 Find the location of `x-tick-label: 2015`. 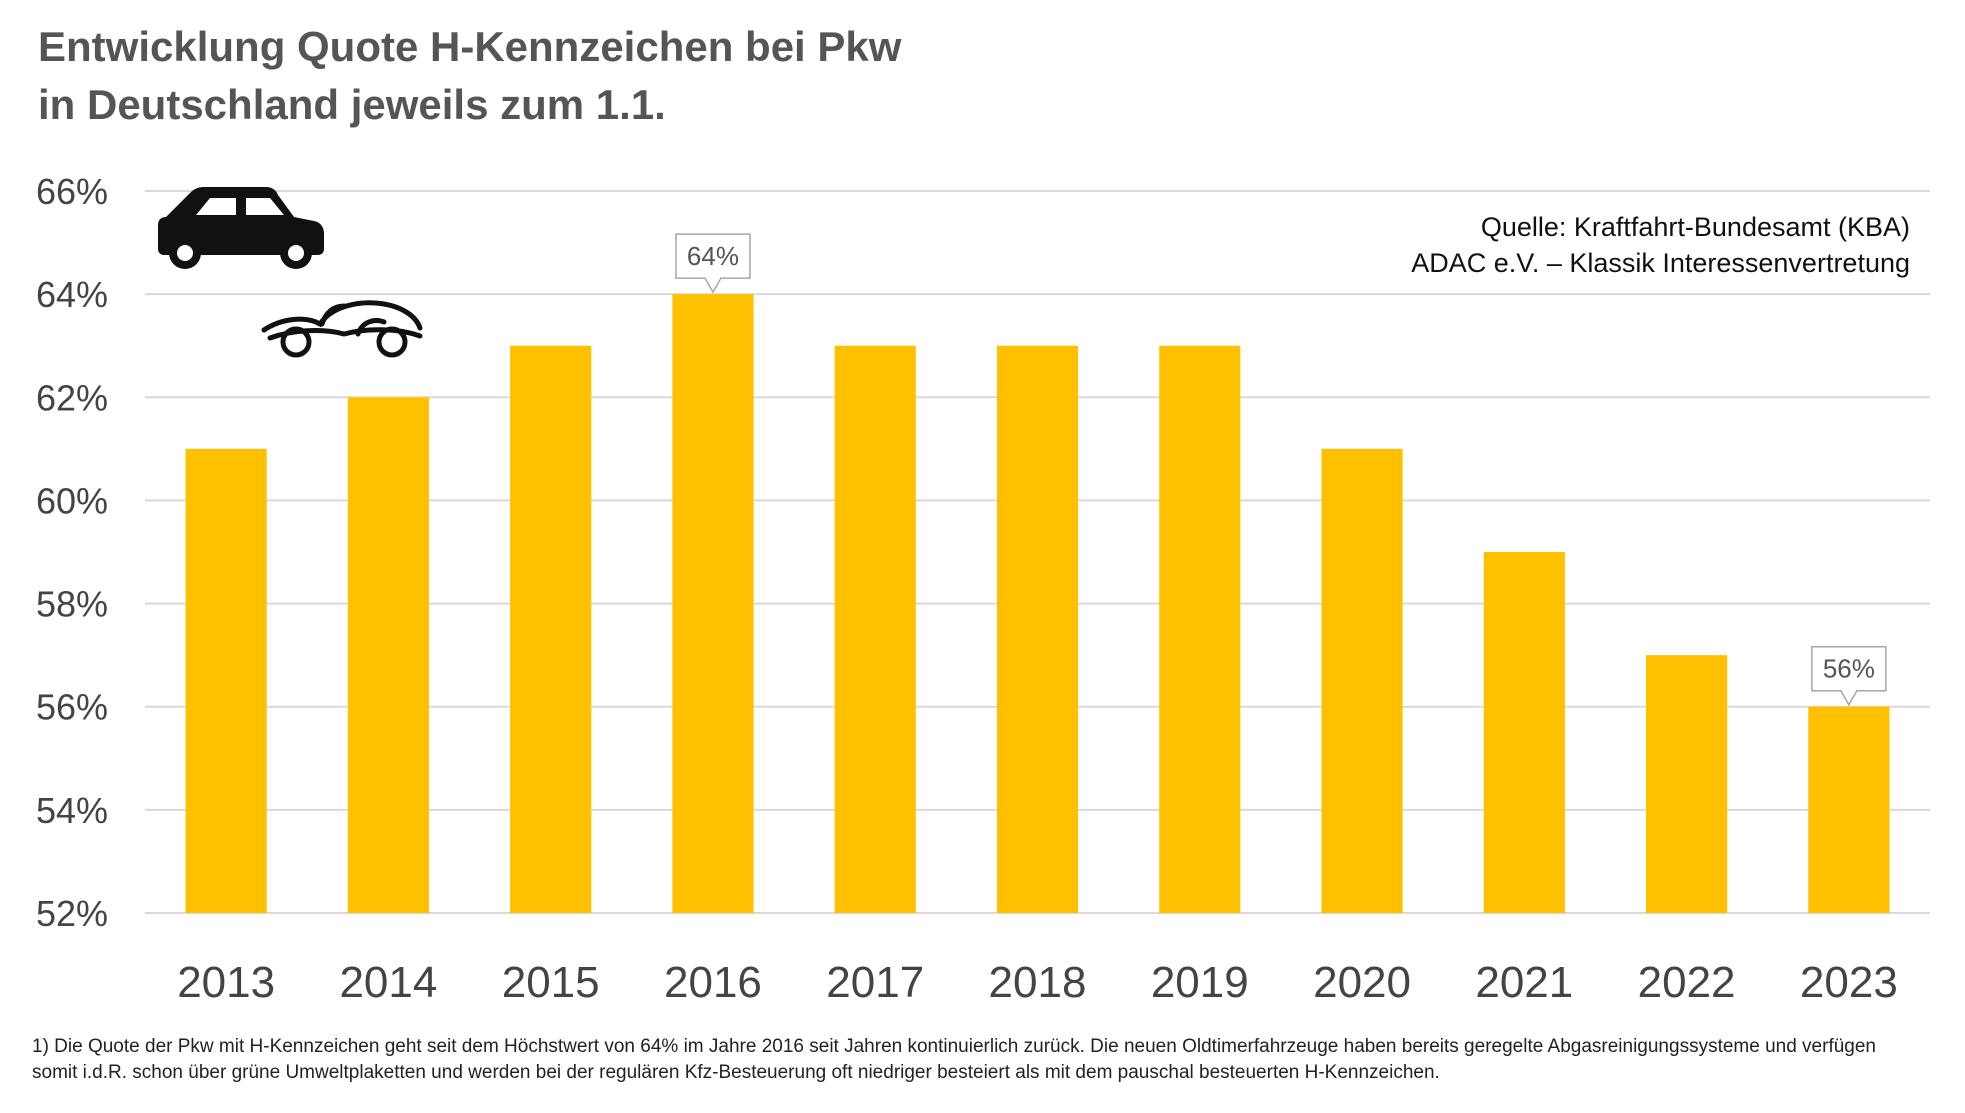

x-tick-label: 2015 is located at coordinates (551, 982).